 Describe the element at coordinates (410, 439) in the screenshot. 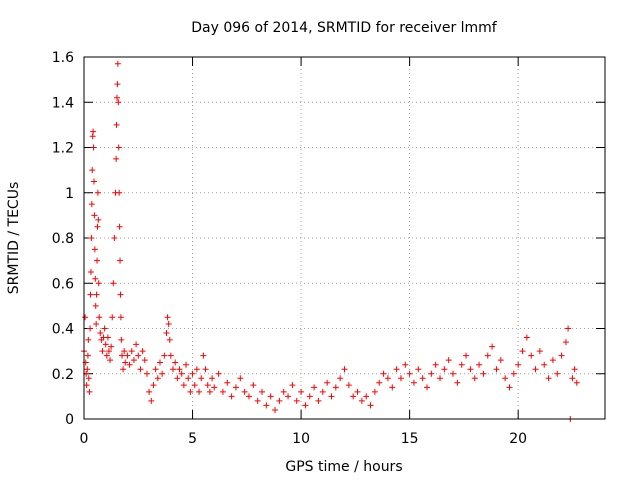

I see `x-tick-label: 15` at that location.